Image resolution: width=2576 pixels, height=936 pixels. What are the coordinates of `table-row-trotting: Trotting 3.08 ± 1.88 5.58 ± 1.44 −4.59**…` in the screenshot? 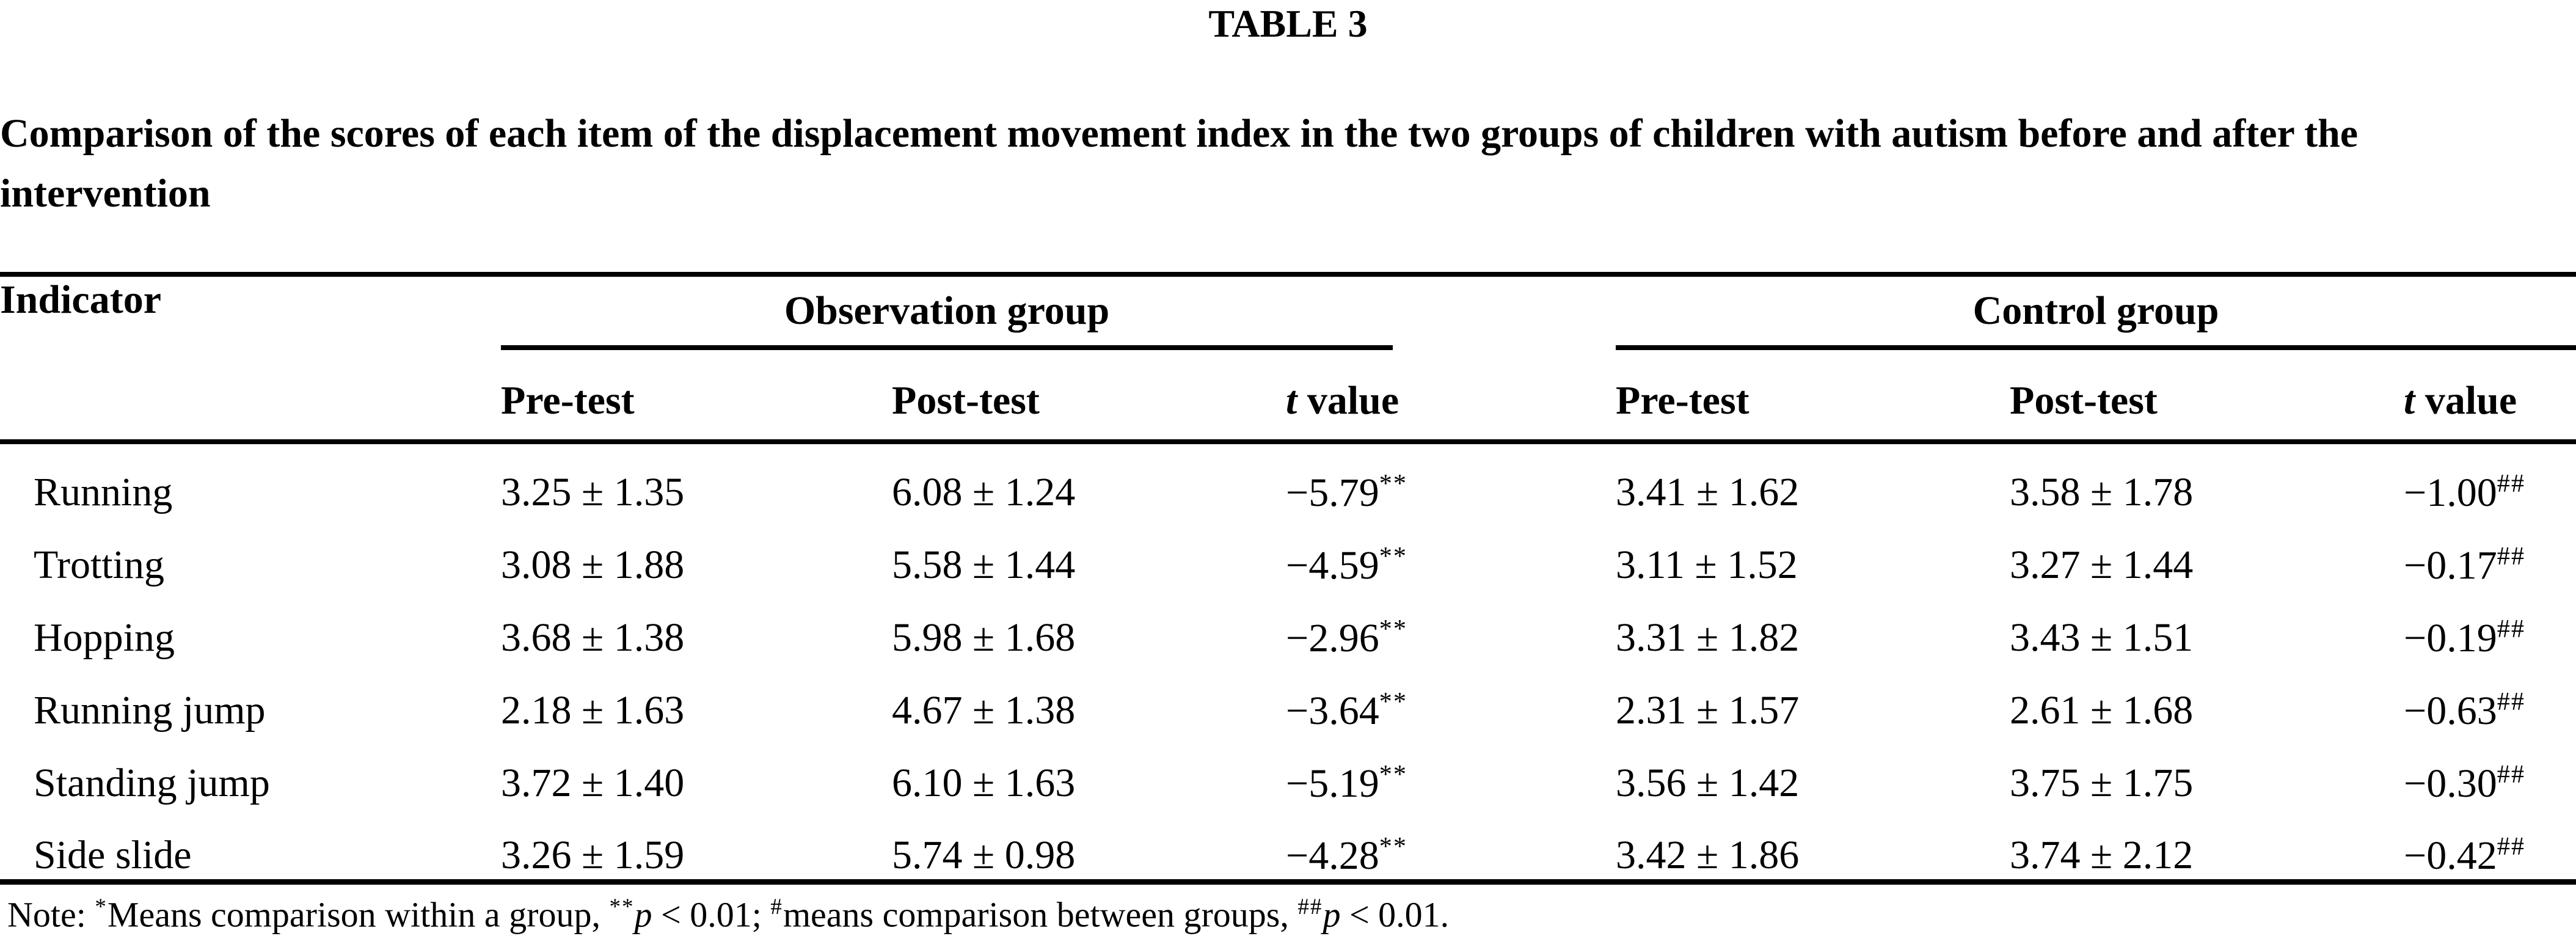 It's located at (1288, 552).